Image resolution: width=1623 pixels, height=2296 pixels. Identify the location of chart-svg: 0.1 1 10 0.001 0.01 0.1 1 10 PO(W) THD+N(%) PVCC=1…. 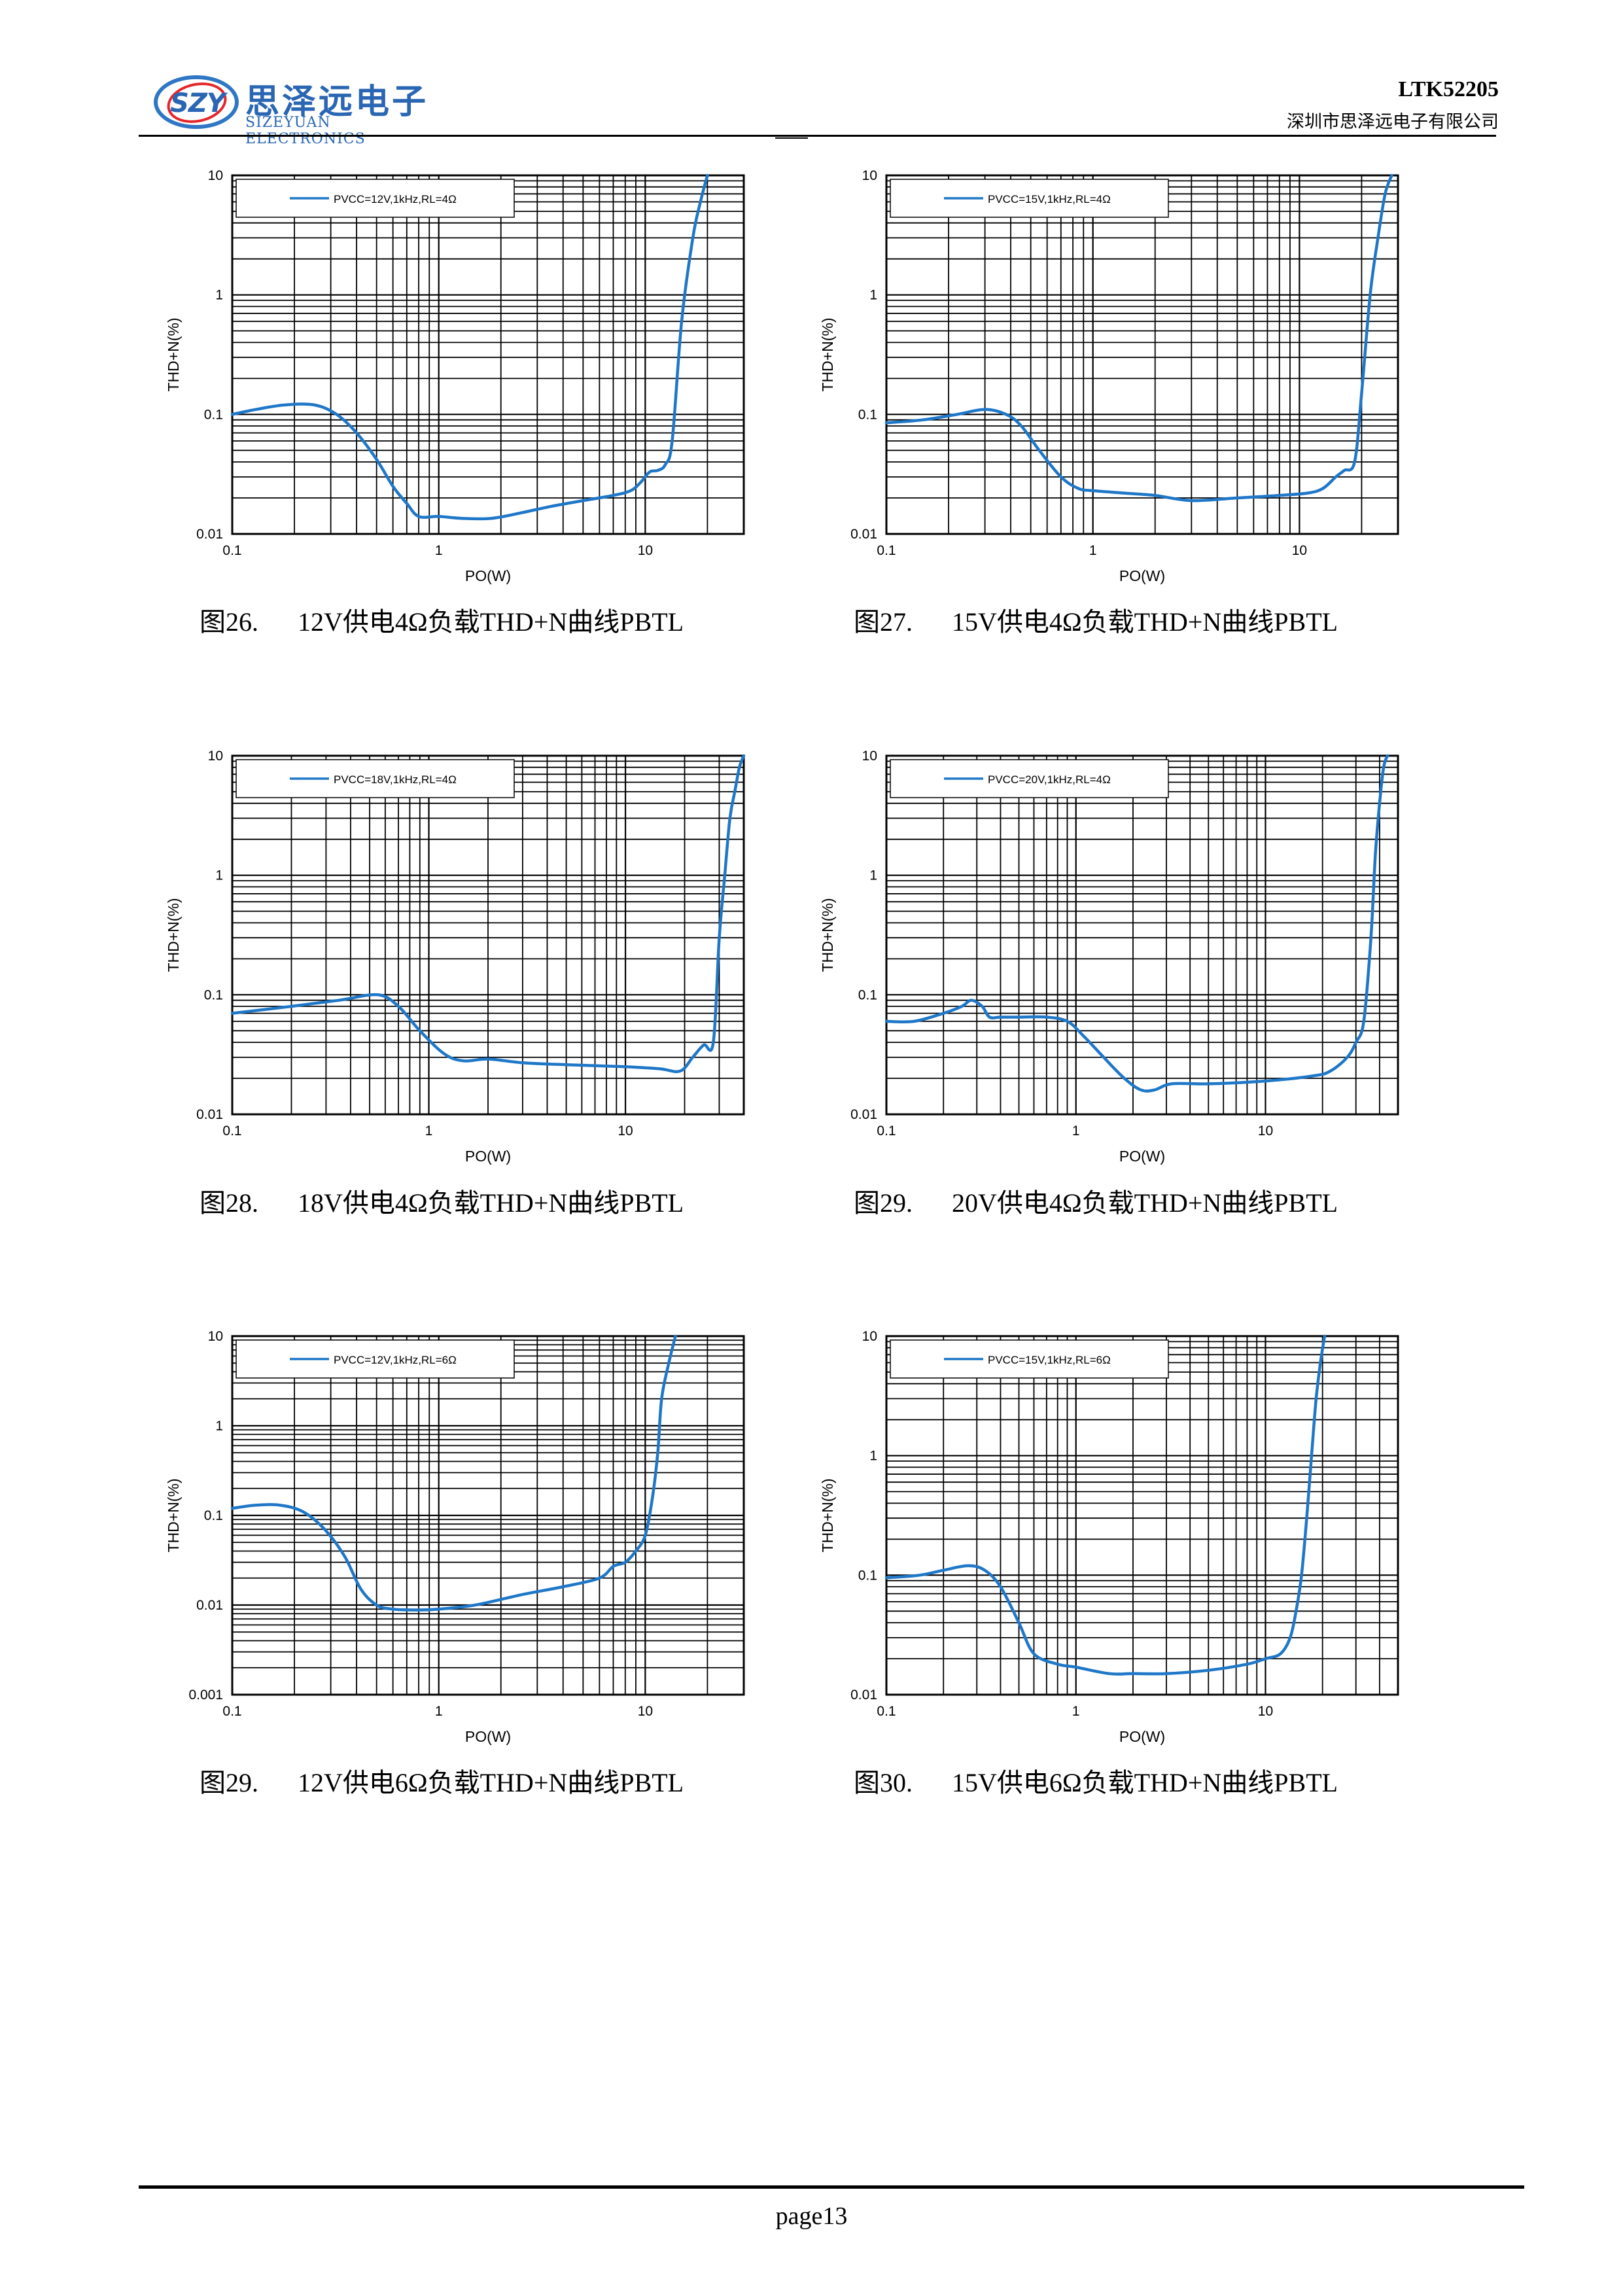
(455, 1537).